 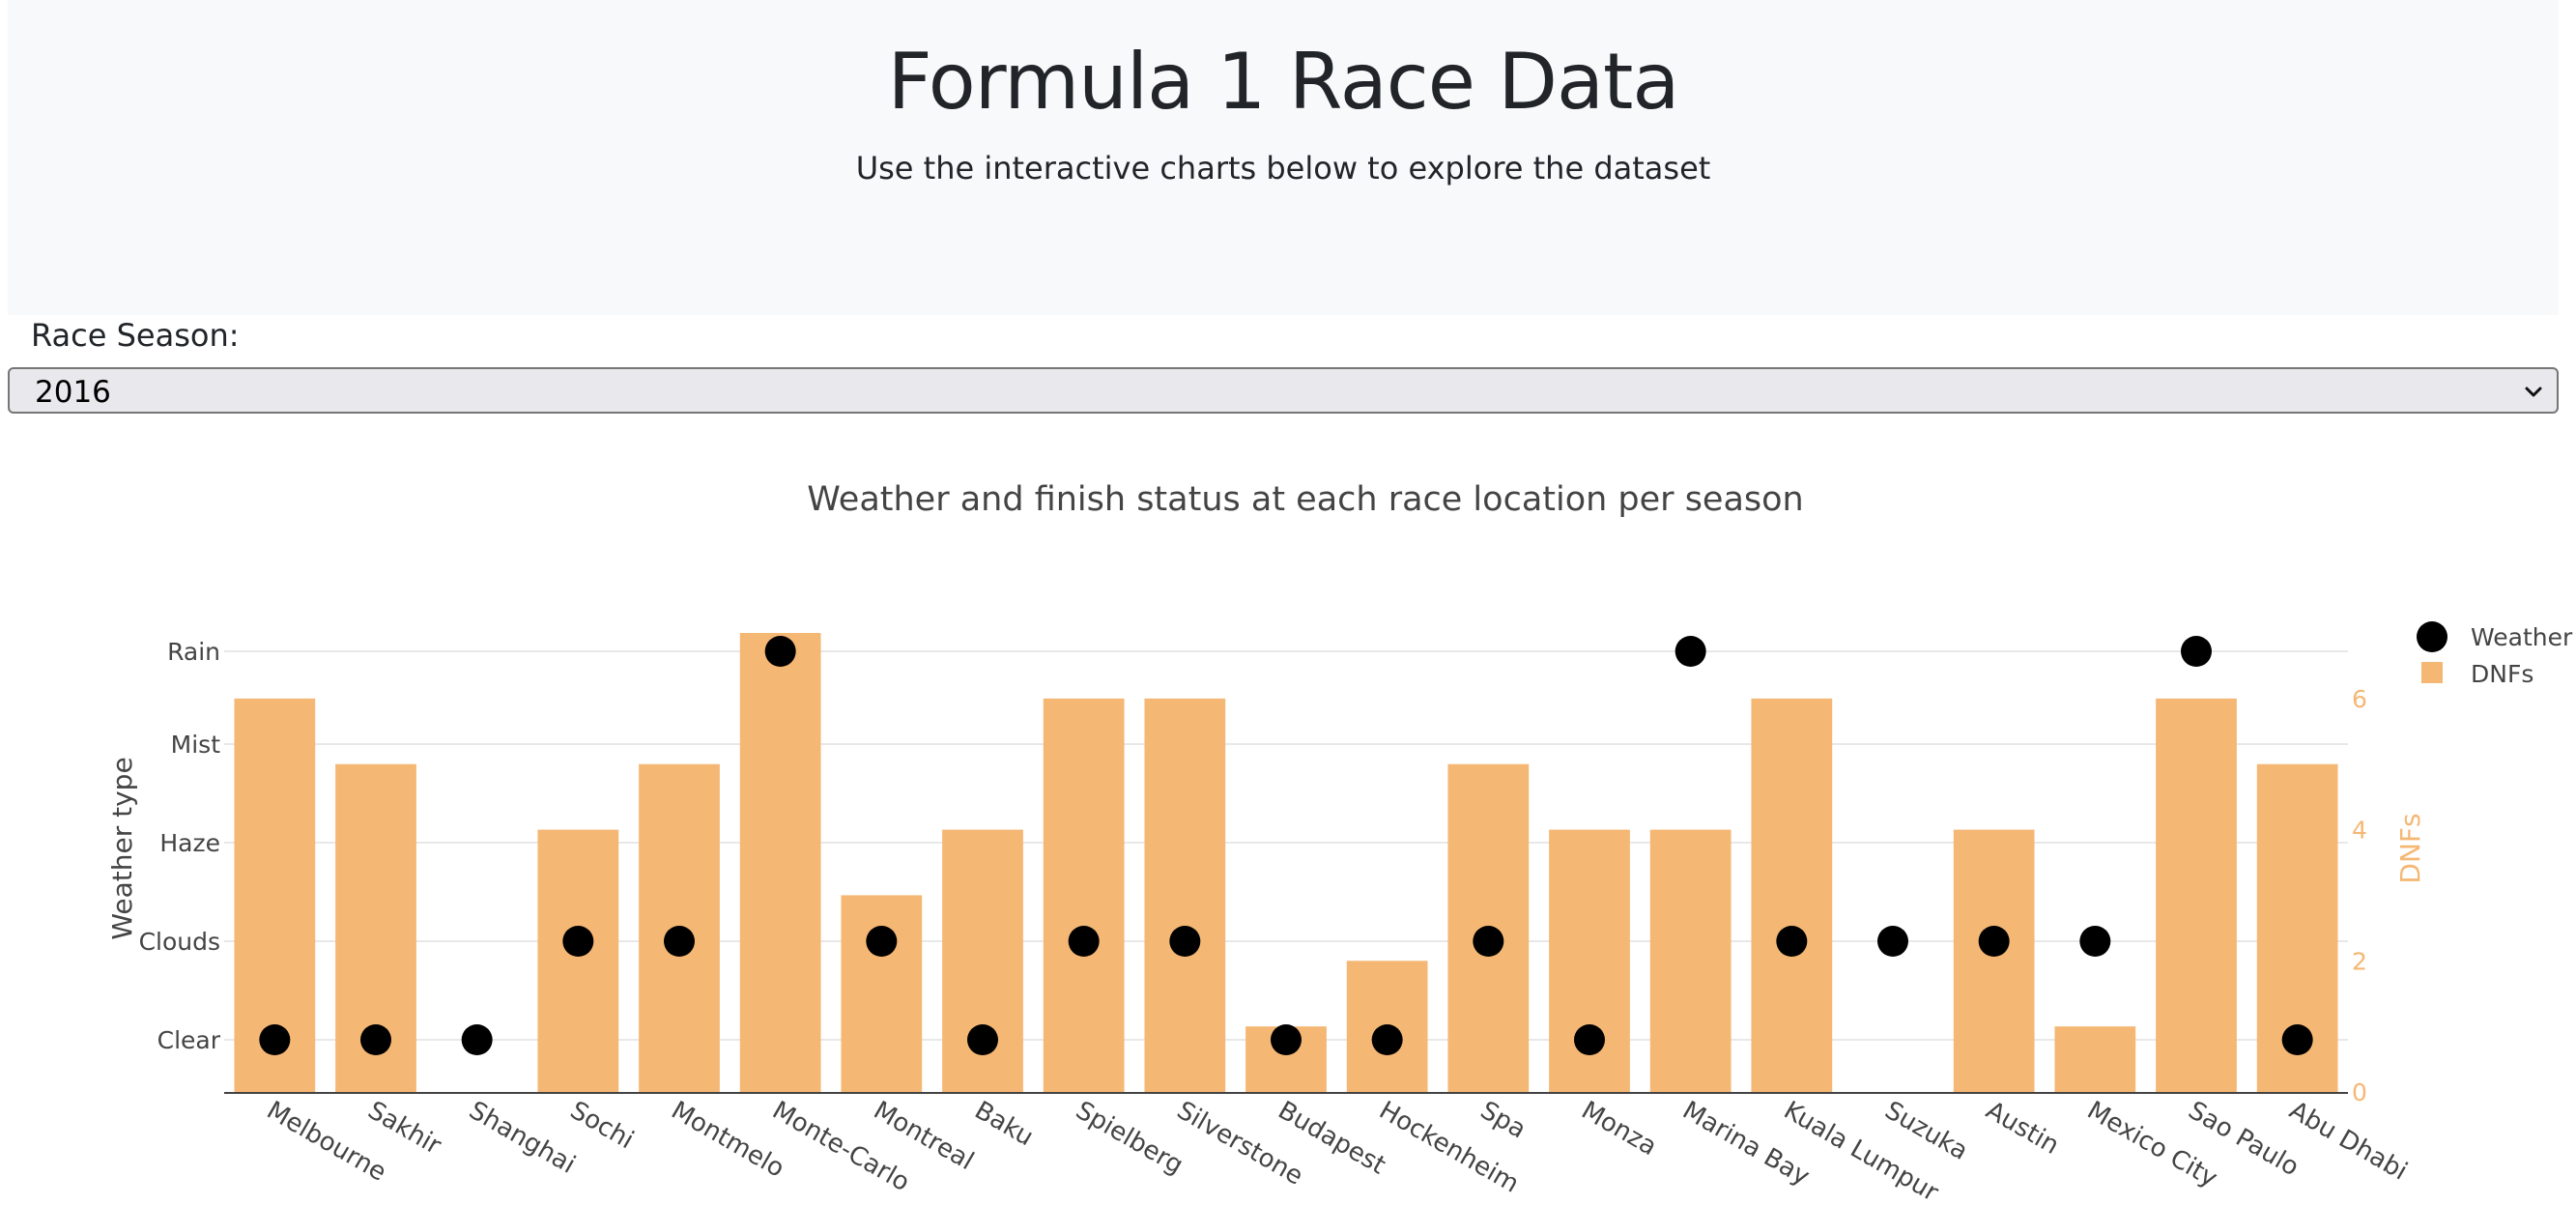 I want to click on dnf-bar-spielberg, so click(x=1084, y=895).